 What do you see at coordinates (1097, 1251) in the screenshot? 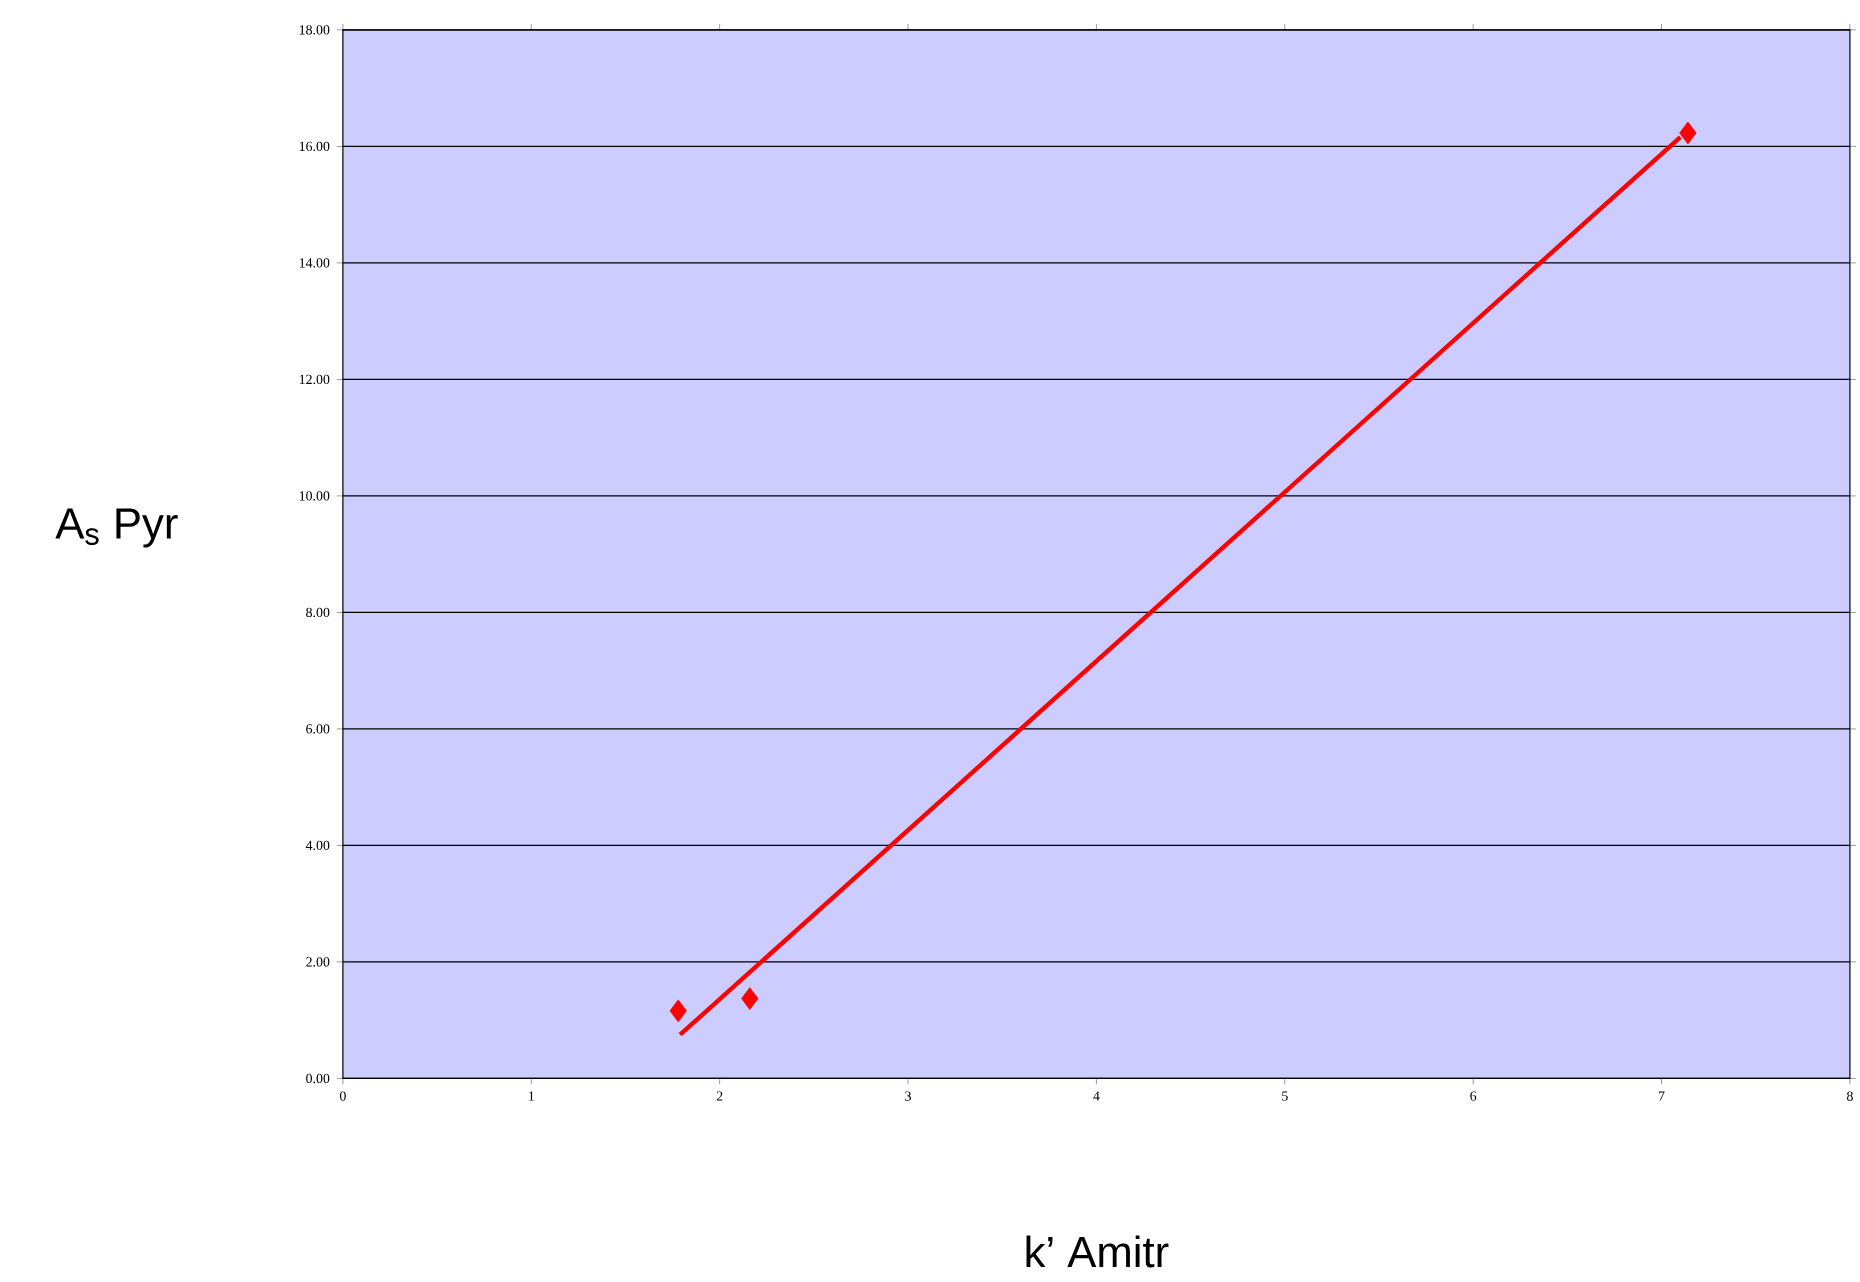
I see `x-axis-title: k’ Amitr` at bounding box center [1097, 1251].